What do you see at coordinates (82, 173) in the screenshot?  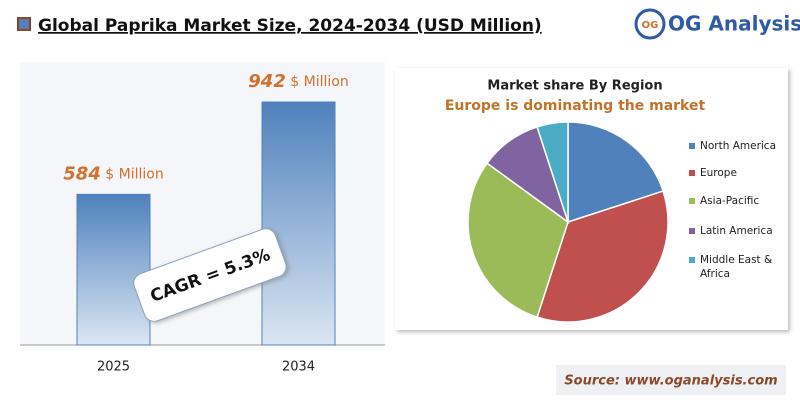 I see `value-number: 584` at bounding box center [82, 173].